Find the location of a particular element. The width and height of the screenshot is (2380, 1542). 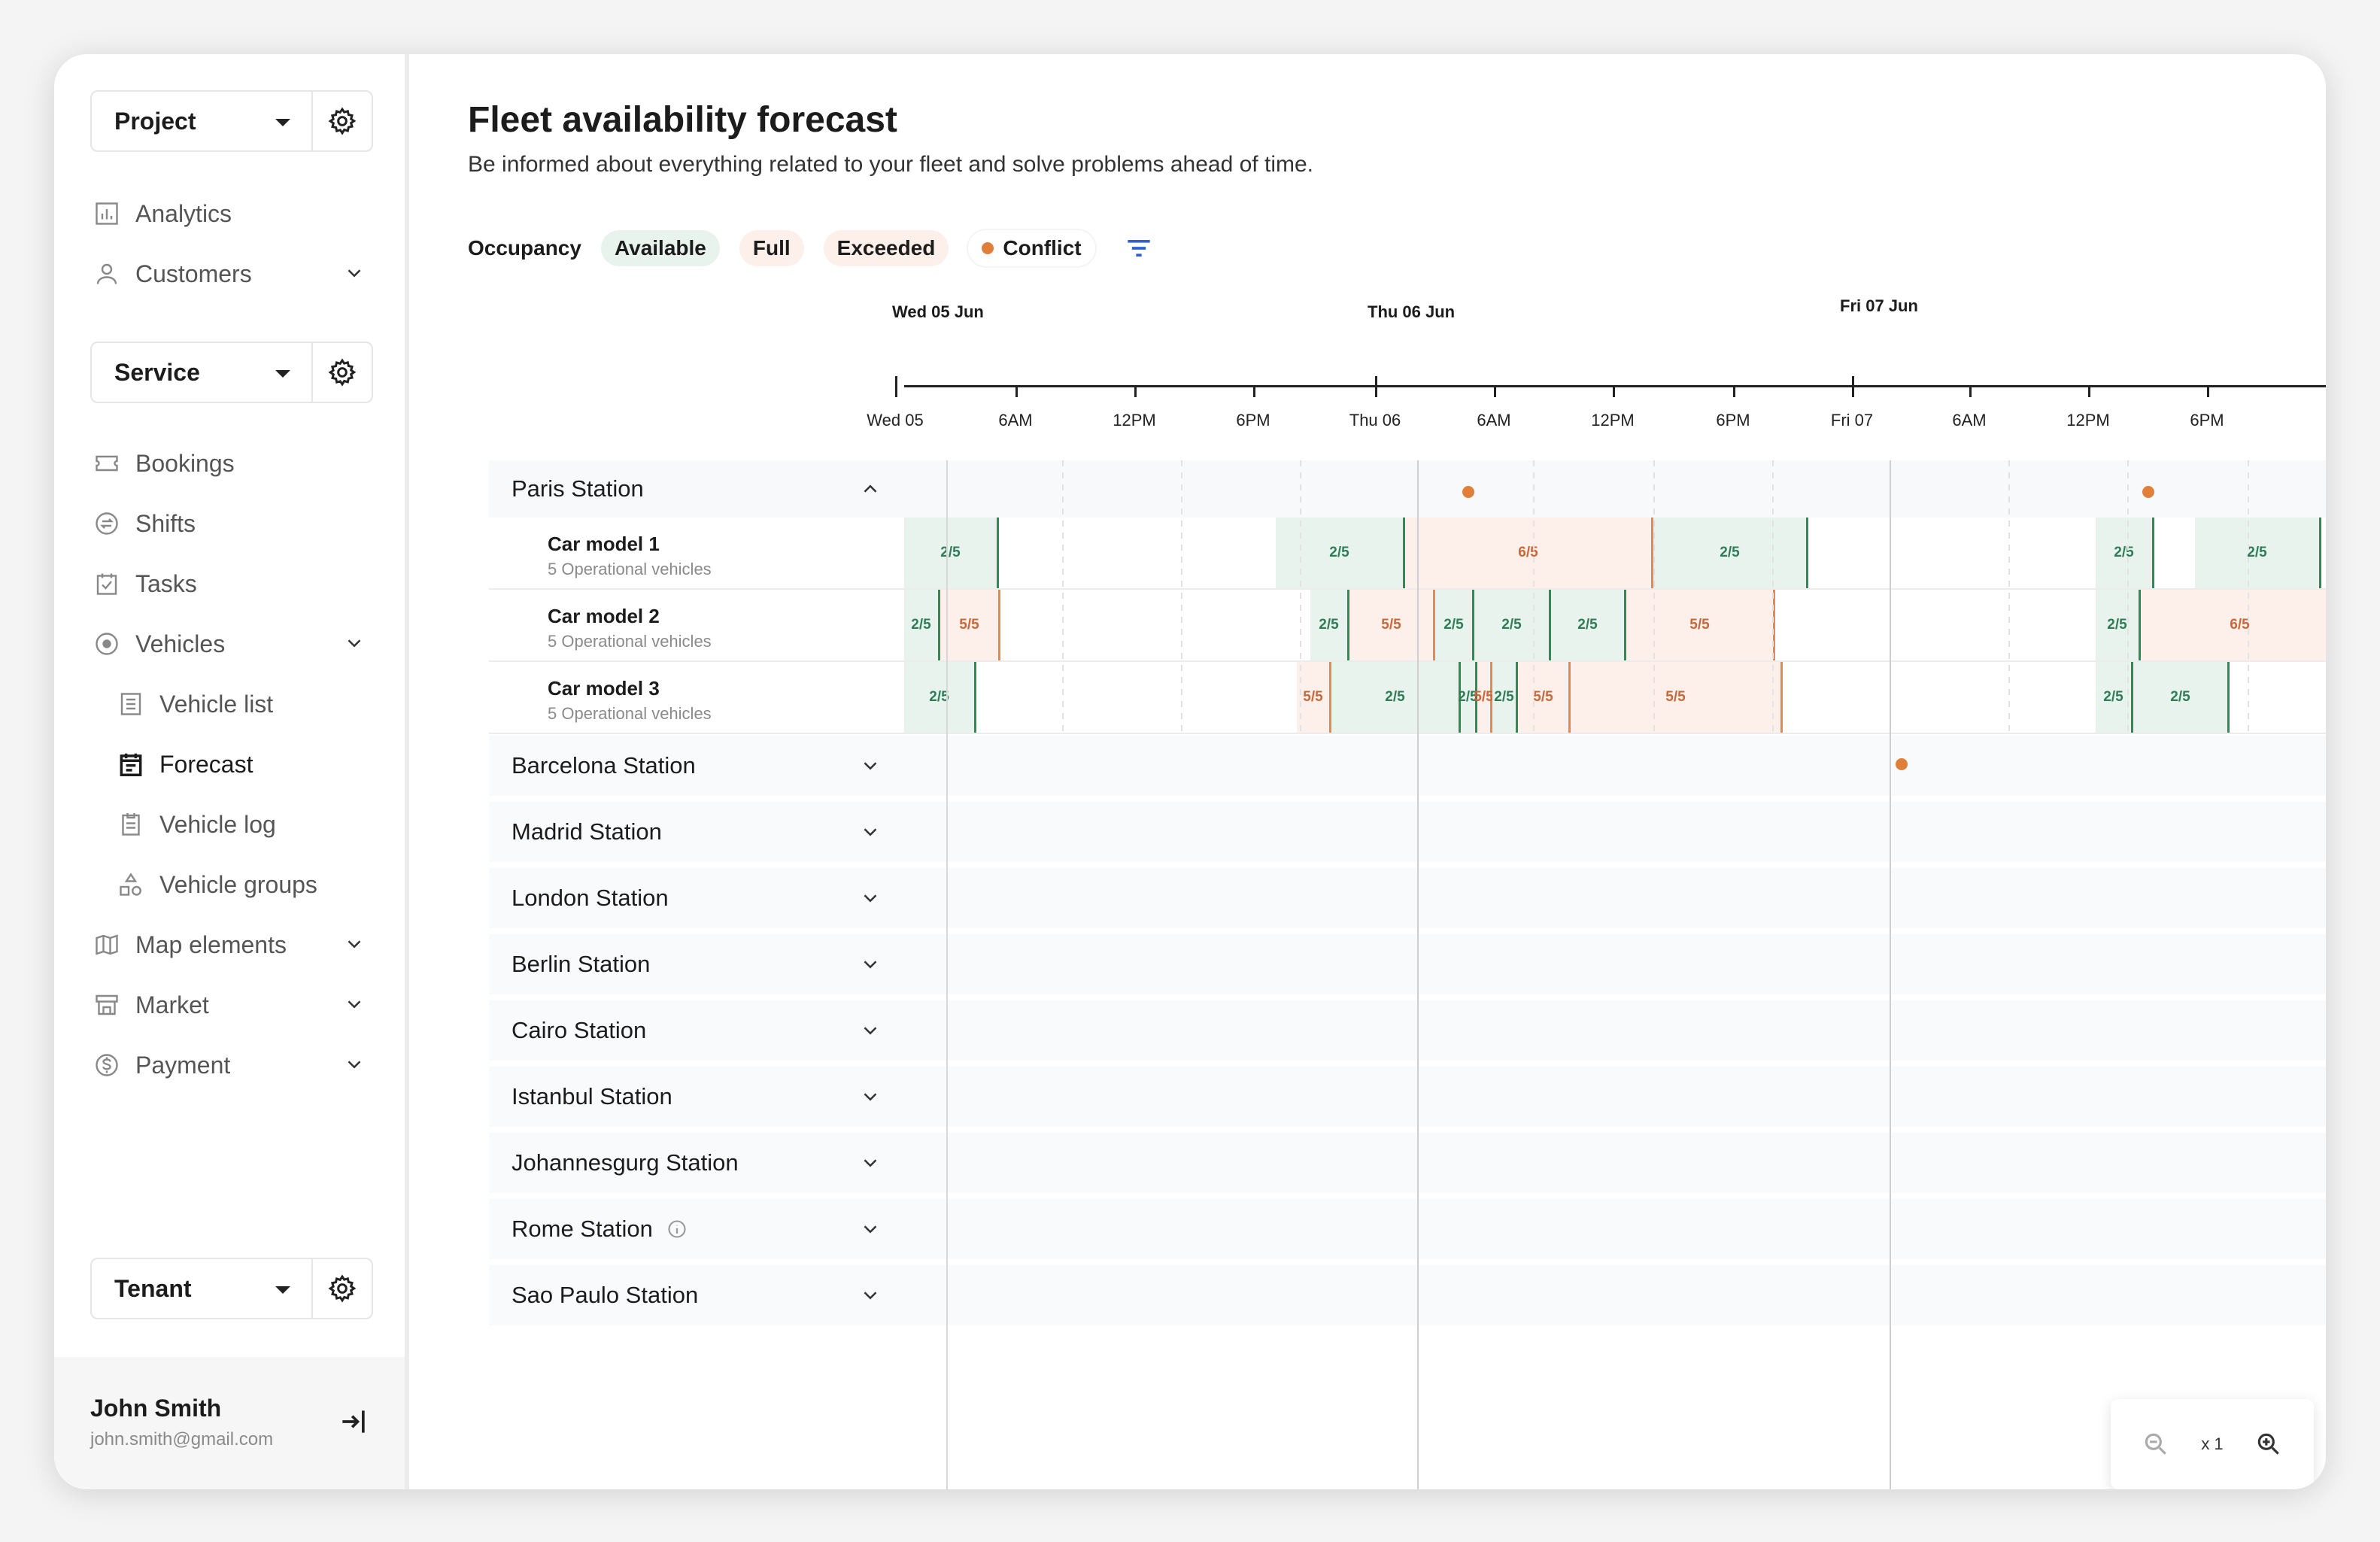

logout-icon is located at coordinates (353, 1421).